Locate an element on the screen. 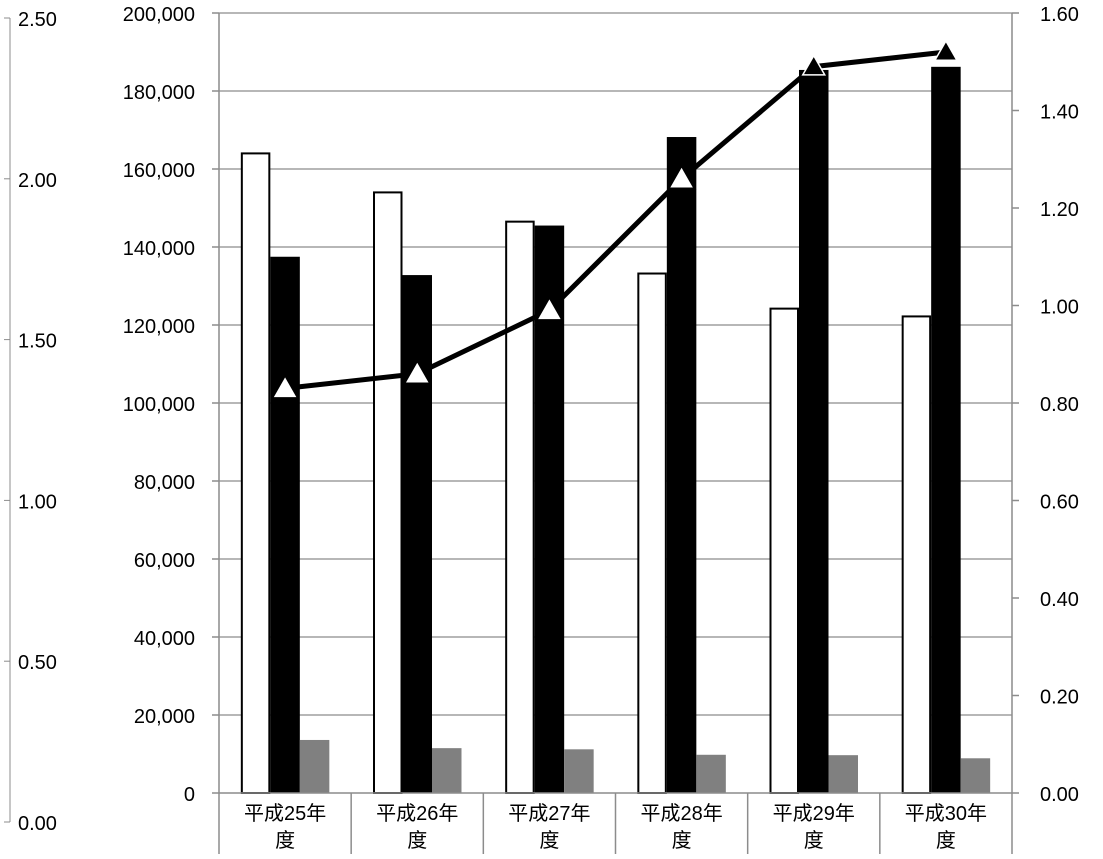 The height and width of the screenshot is (859, 1103). right-axis-tick-label: 0.80 is located at coordinates (1059, 405).